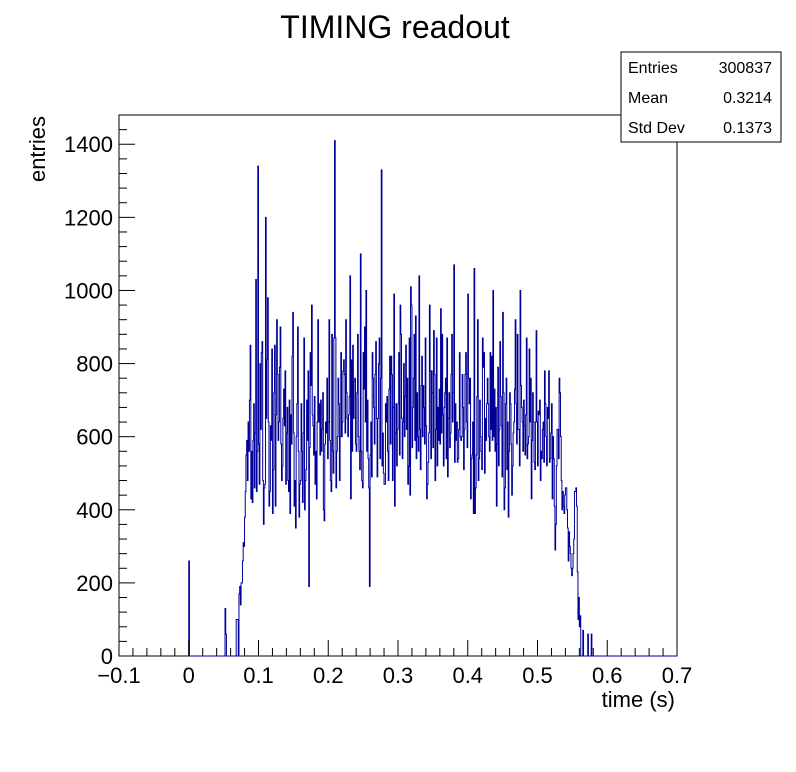  I want to click on stats-stddev-label: Std Dev, so click(656, 128).